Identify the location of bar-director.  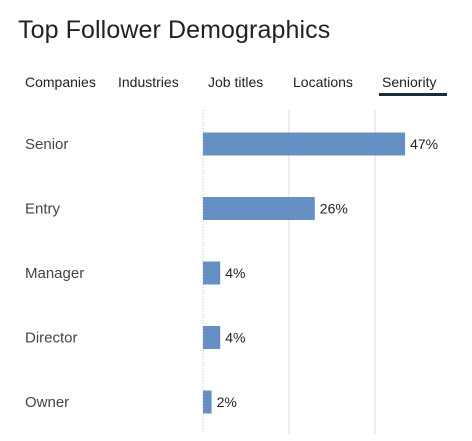
(212, 337).